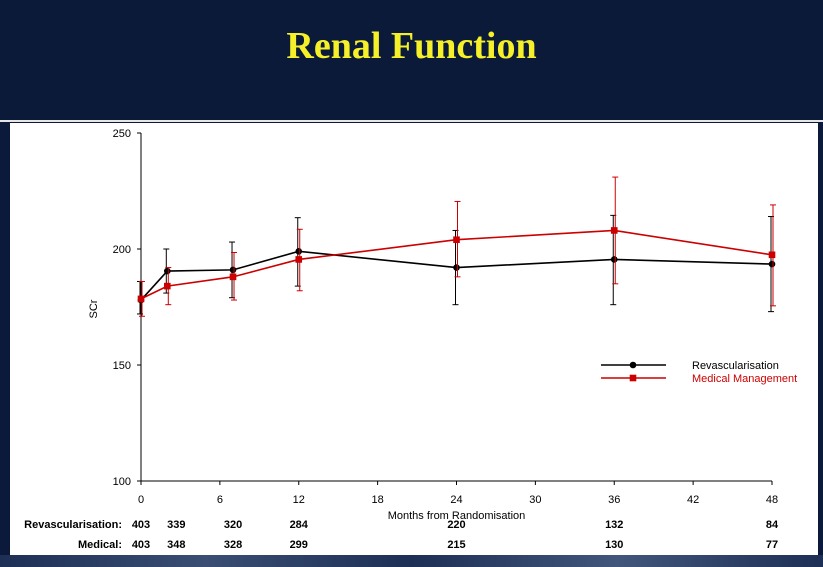 The height and width of the screenshot is (567, 823). I want to click on x-tick-label: 24, so click(456, 500).